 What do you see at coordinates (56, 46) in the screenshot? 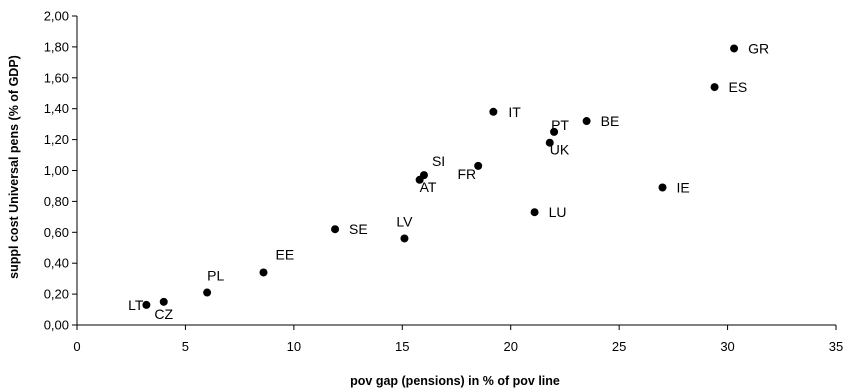
I see `y-tick-label: 1,80` at bounding box center [56, 46].